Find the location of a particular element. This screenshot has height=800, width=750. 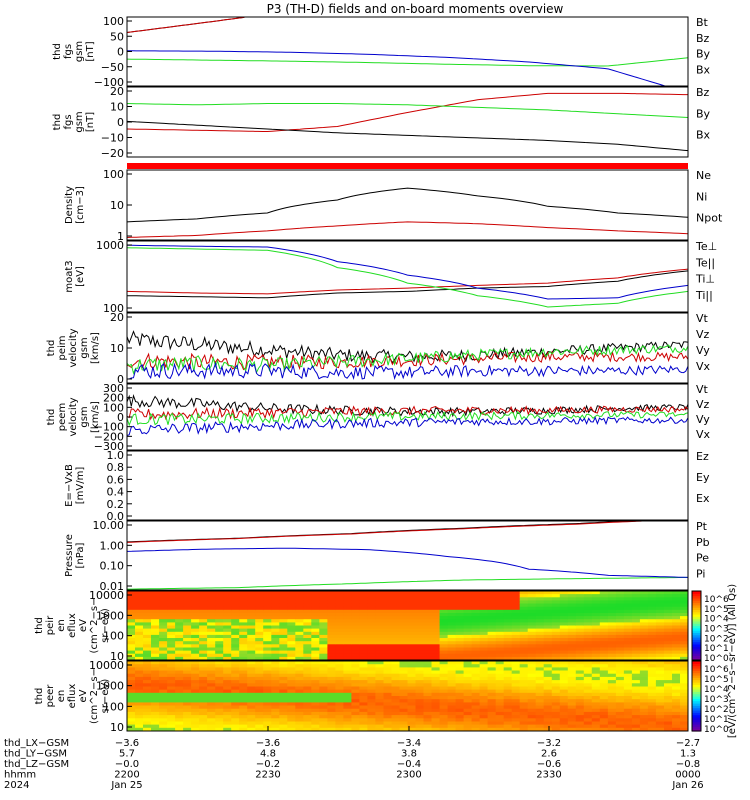

x-row-value: Jan 25 is located at coordinates (126, 785).